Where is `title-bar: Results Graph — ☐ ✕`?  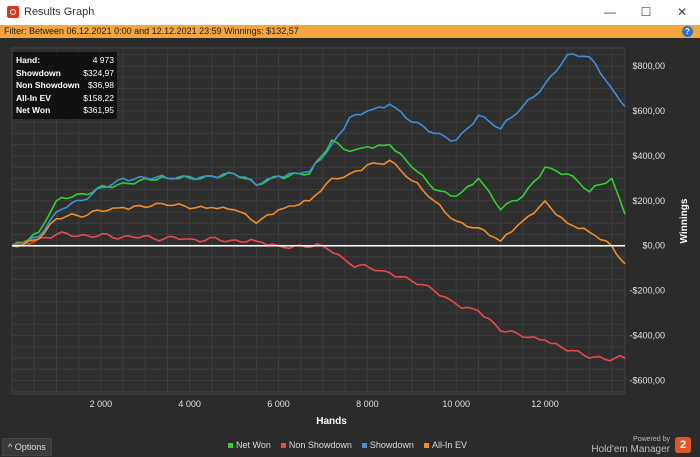
title-bar: Results Graph — ☐ ✕ is located at coordinates (350, 13).